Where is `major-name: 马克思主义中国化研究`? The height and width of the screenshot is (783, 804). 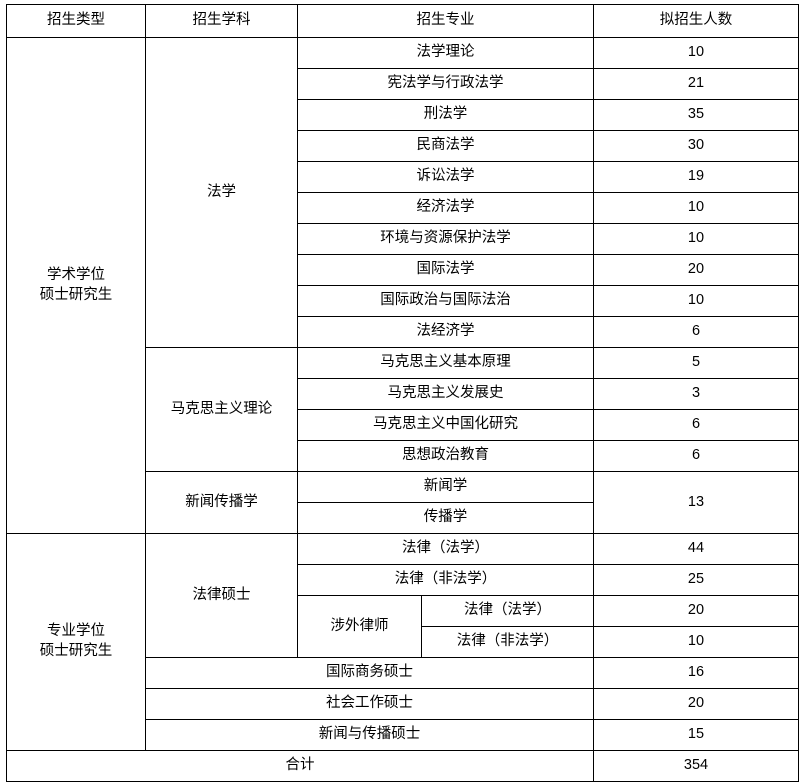 major-name: 马克思主义中国化研究 is located at coordinates (445, 425).